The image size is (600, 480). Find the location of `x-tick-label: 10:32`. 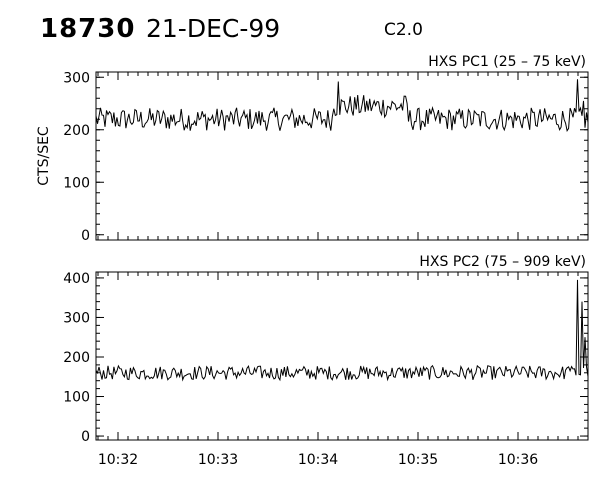

x-tick-label: 10:32 is located at coordinates (118, 460).